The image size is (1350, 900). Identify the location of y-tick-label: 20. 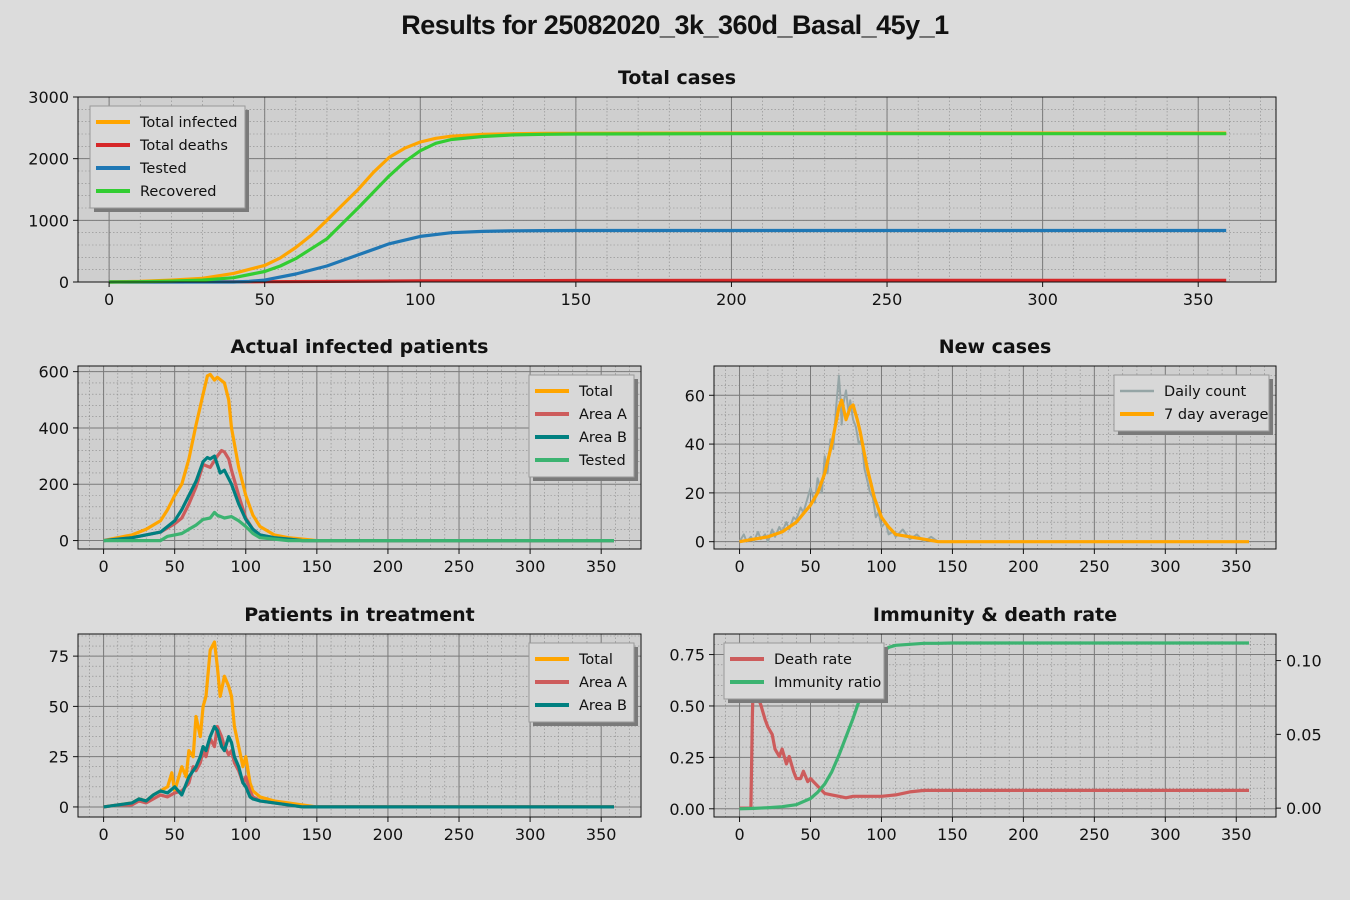
(695, 493).